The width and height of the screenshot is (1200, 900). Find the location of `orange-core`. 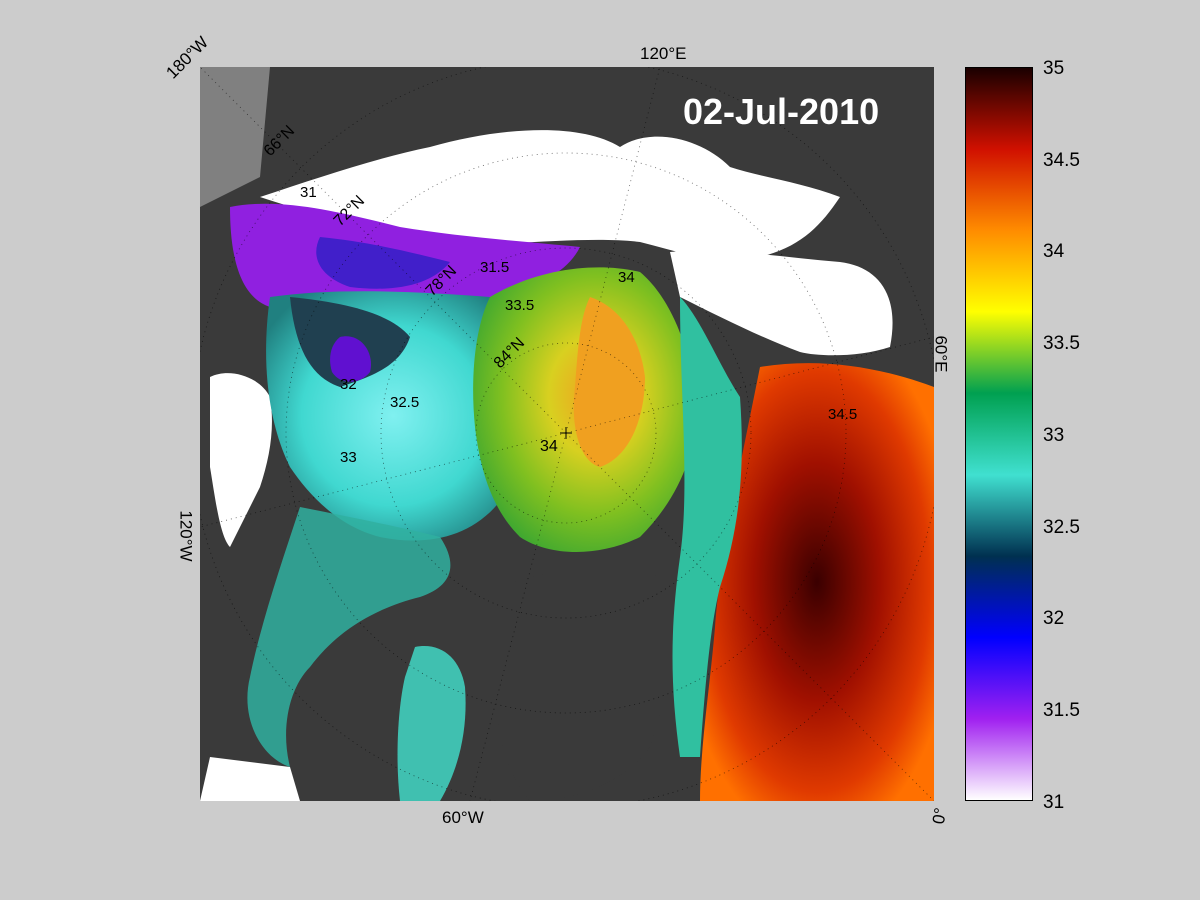

orange-core is located at coordinates (609, 382).